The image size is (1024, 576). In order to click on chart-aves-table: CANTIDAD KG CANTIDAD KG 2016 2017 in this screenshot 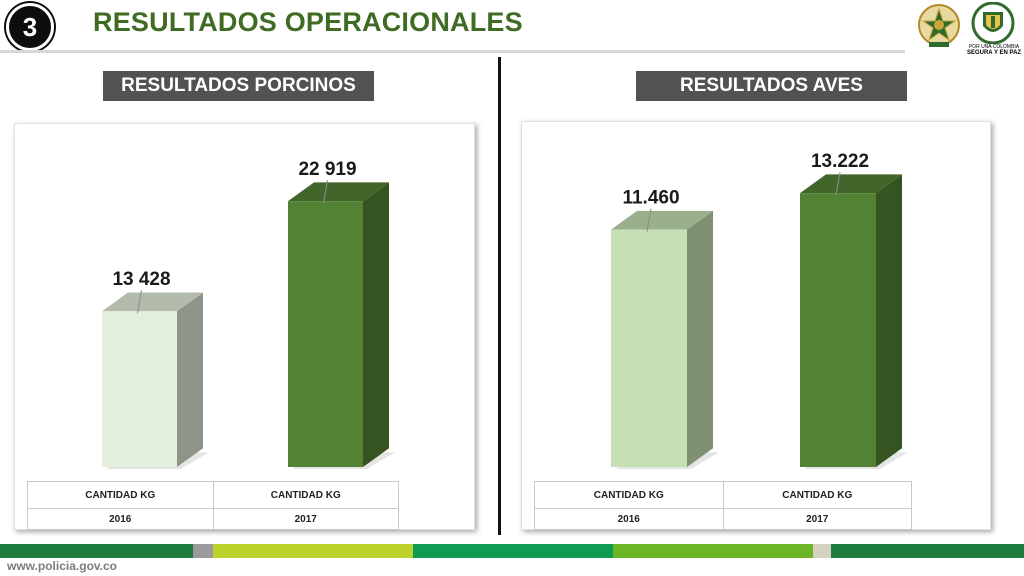, I will do `click(723, 505)`.